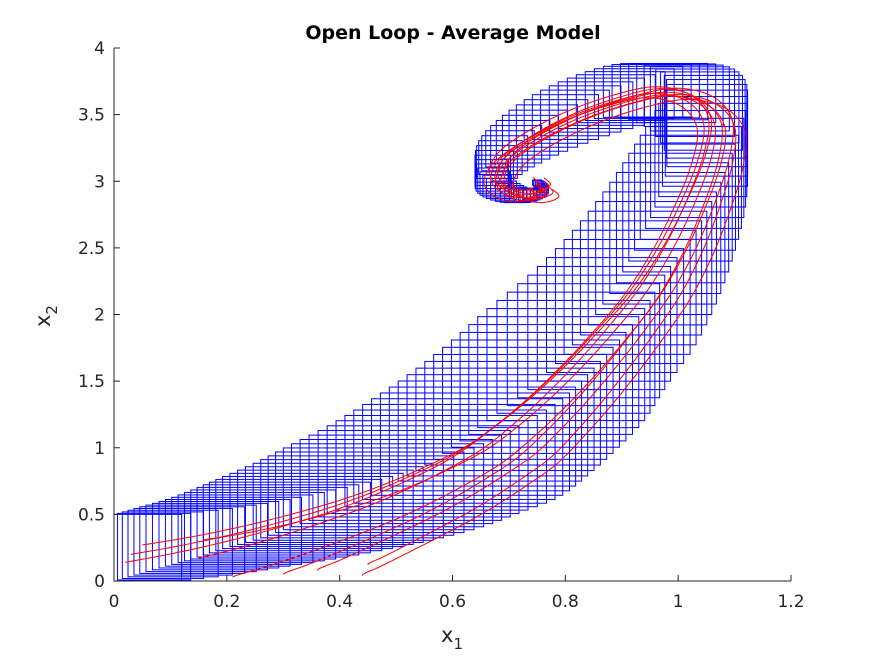 This screenshot has height=656, width=875. I want to click on y-axis-label: x2, so click(46, 316).